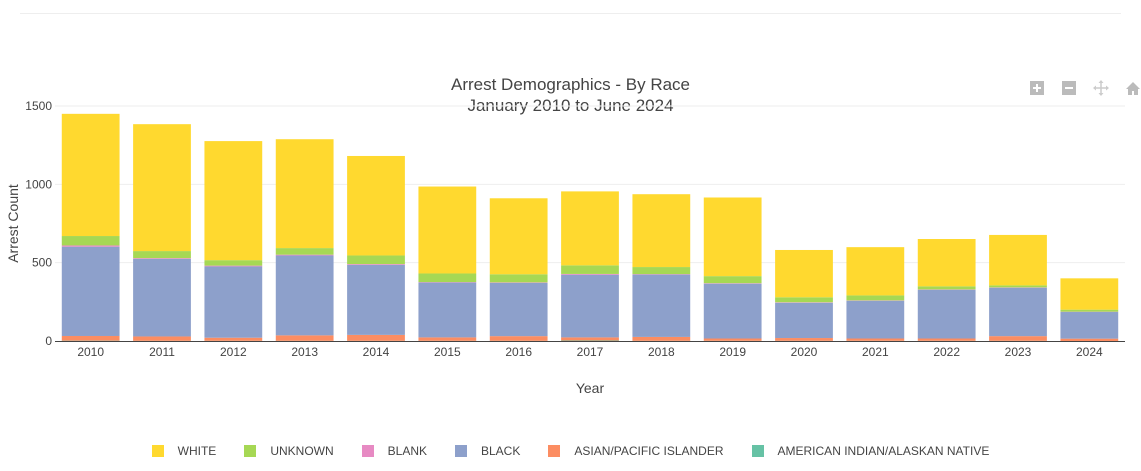 The height and width of the screenshot is (471, 1141). Describe the element at coordinates (732, 352) in the screenshot. I see `x-tick-label: 2019` at that location.